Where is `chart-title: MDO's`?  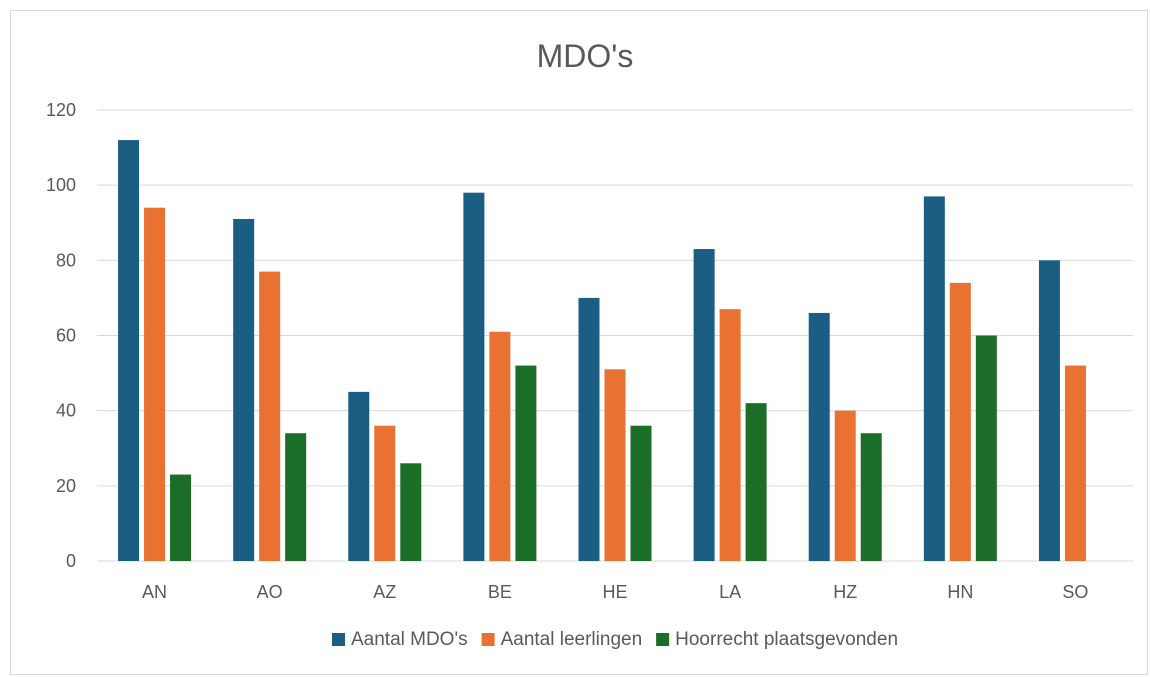 chart-title: MDO's is located at coordinates (585, 56).